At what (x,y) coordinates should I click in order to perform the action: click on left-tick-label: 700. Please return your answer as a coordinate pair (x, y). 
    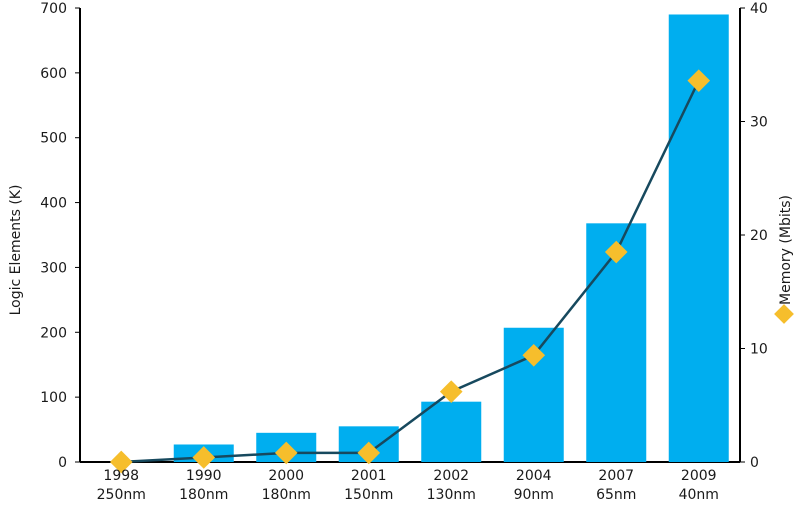
    Looking at the image, I should click on (53, 9).